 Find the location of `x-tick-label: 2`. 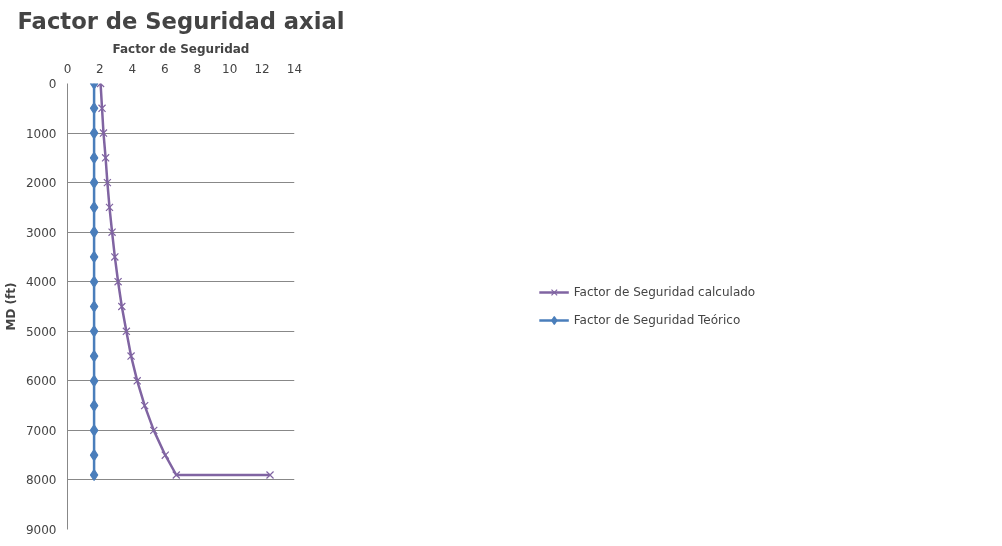

x-tick-label: 2 is located at coordinates (100, 68).